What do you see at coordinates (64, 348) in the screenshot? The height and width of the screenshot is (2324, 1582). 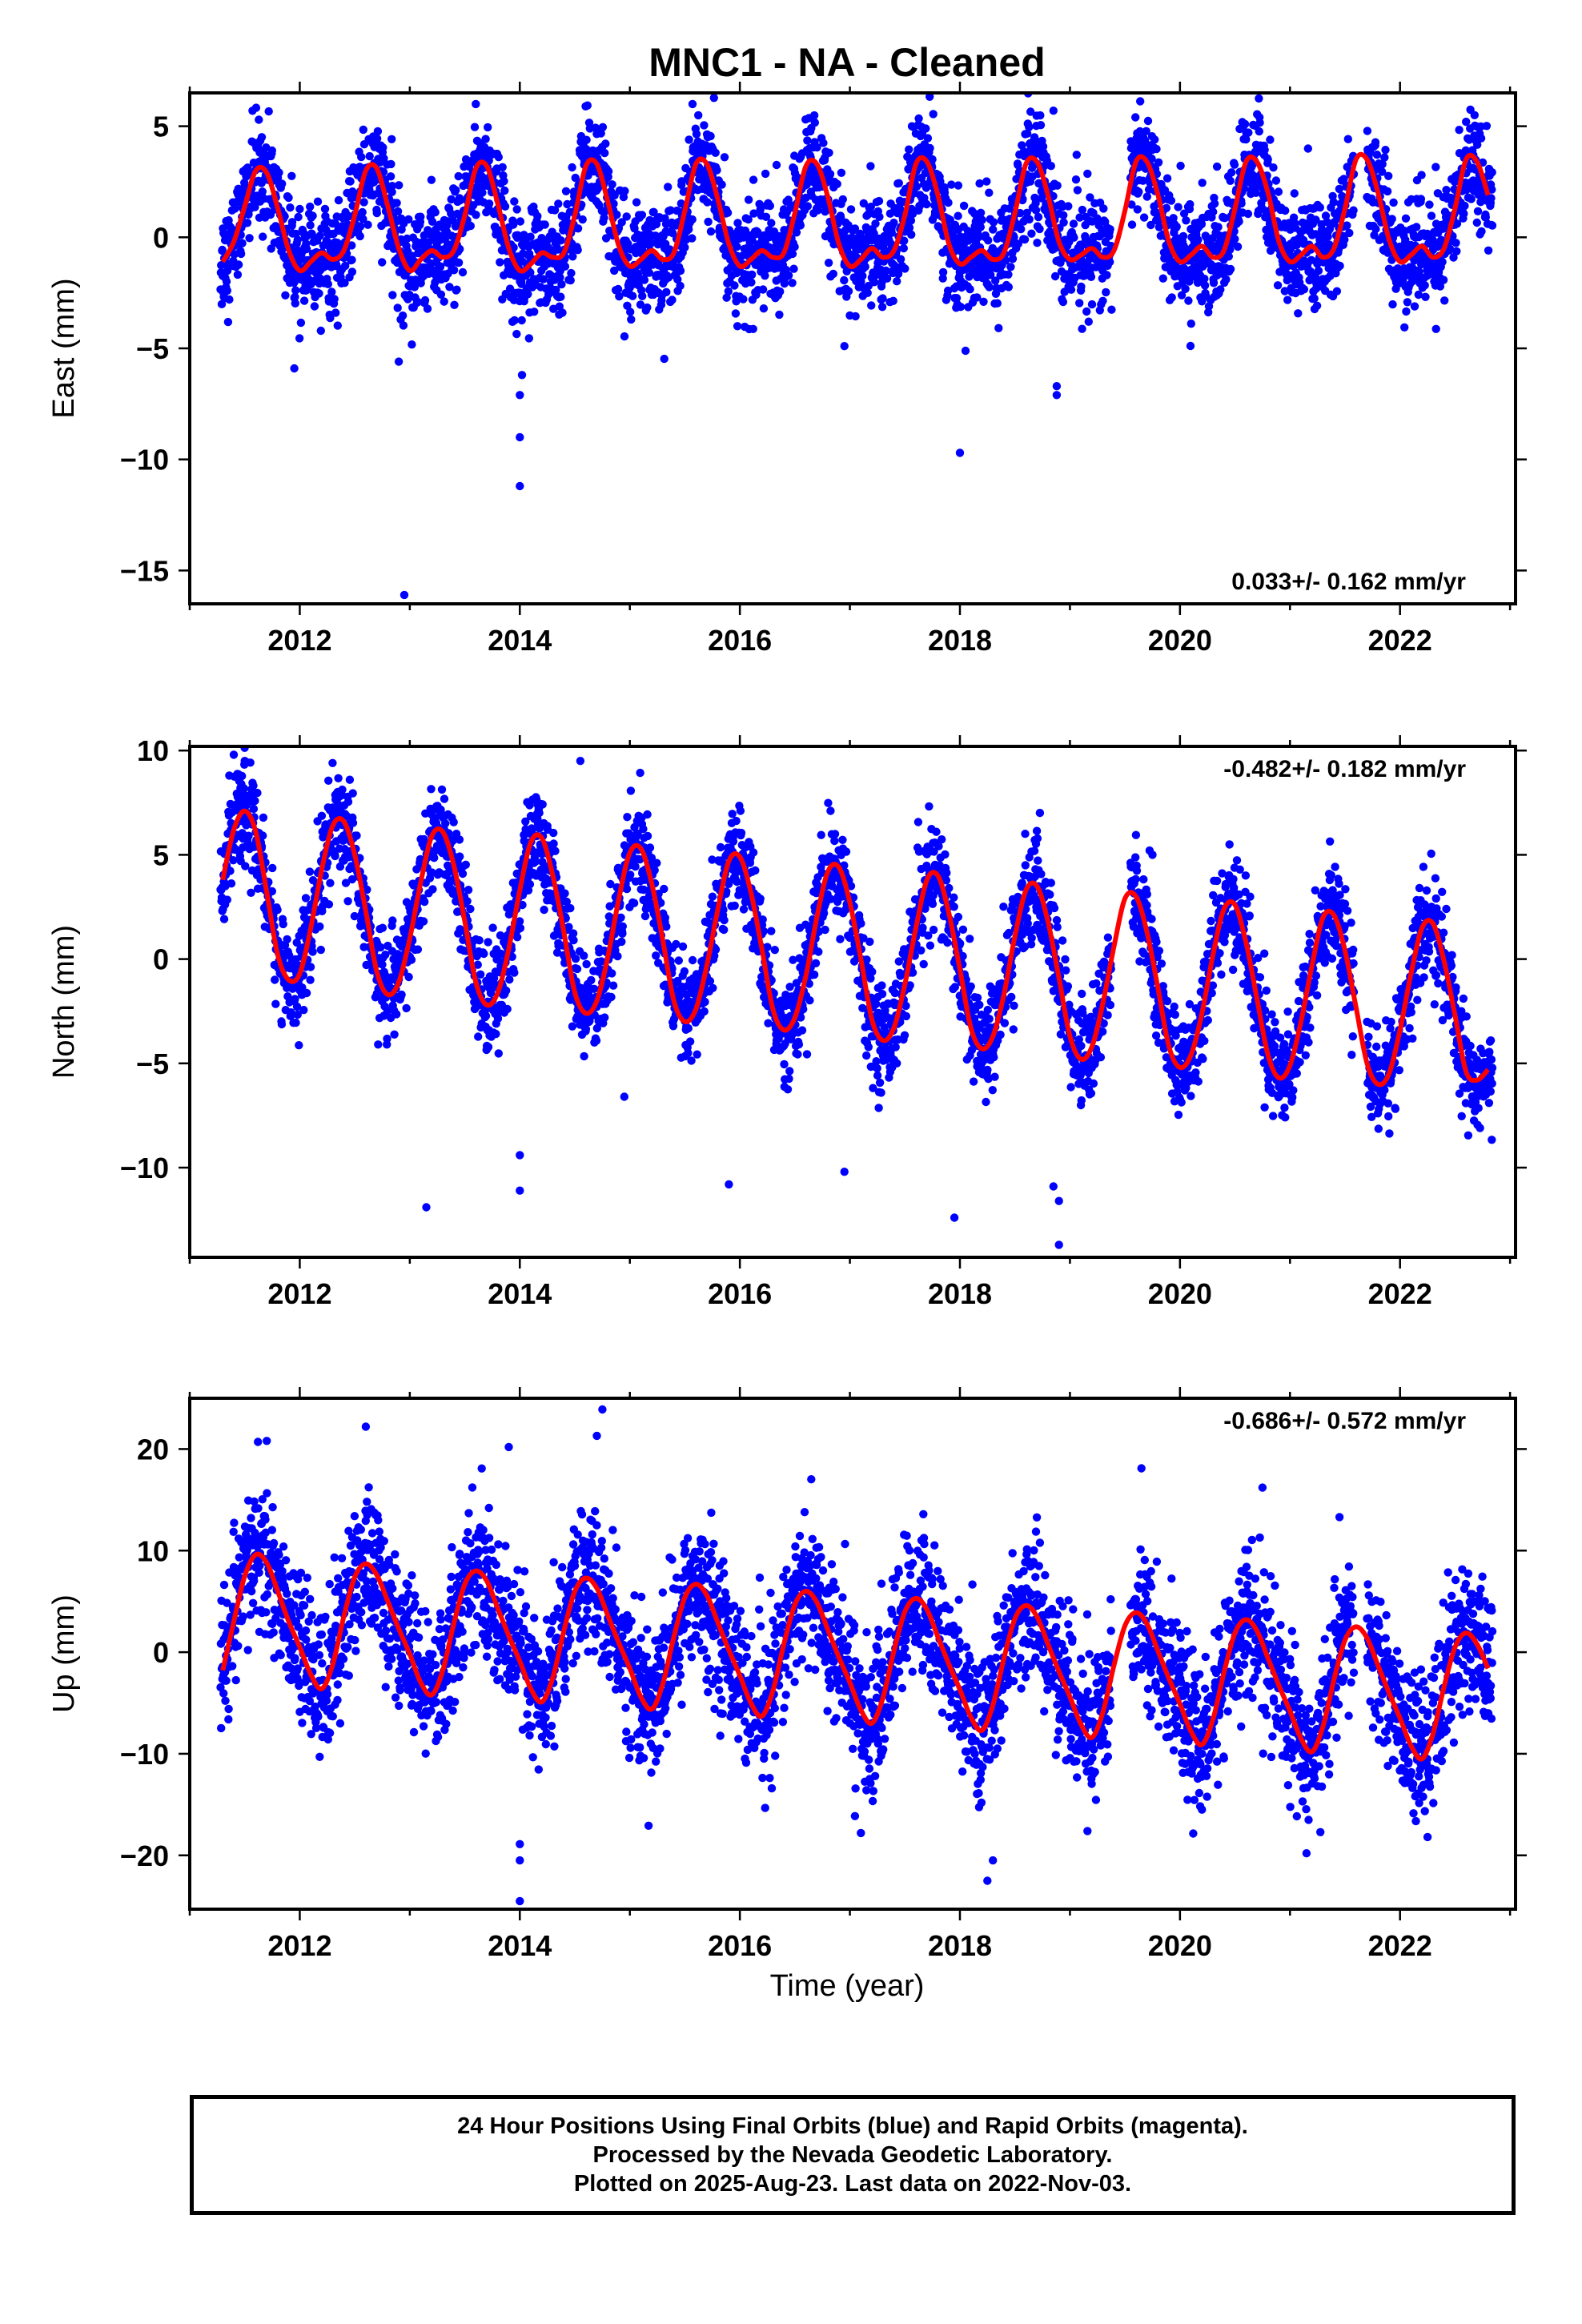 I see `y-axis-label: East (mm)` at bounding box center [64, 348].